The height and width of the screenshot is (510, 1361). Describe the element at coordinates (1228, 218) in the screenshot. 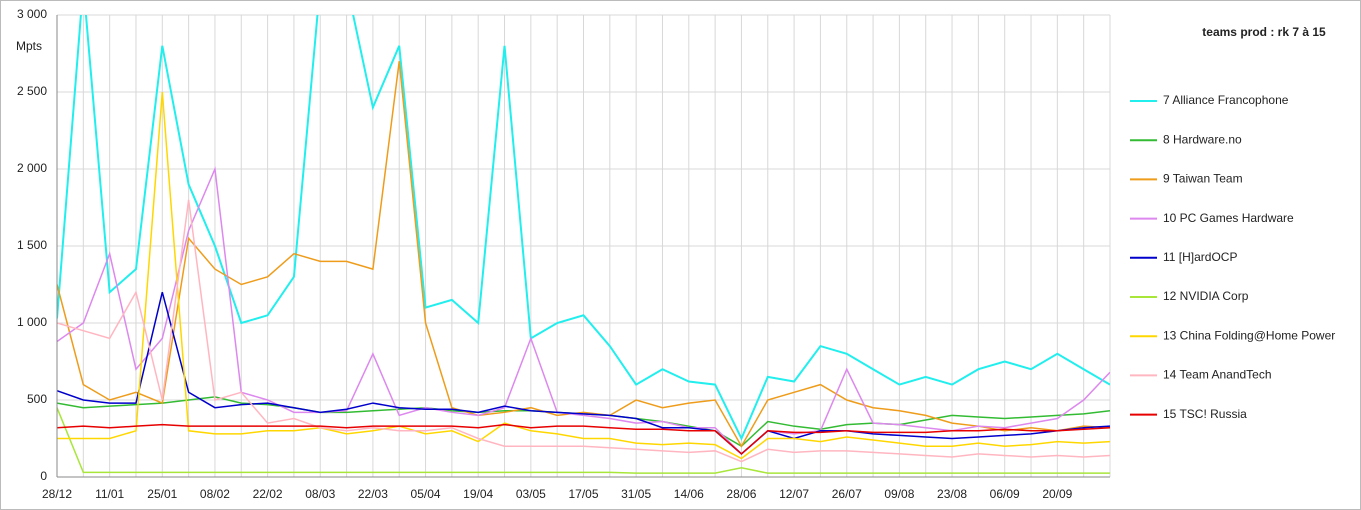

I see `legend-label: 10 PC Games Hardware` at that location.